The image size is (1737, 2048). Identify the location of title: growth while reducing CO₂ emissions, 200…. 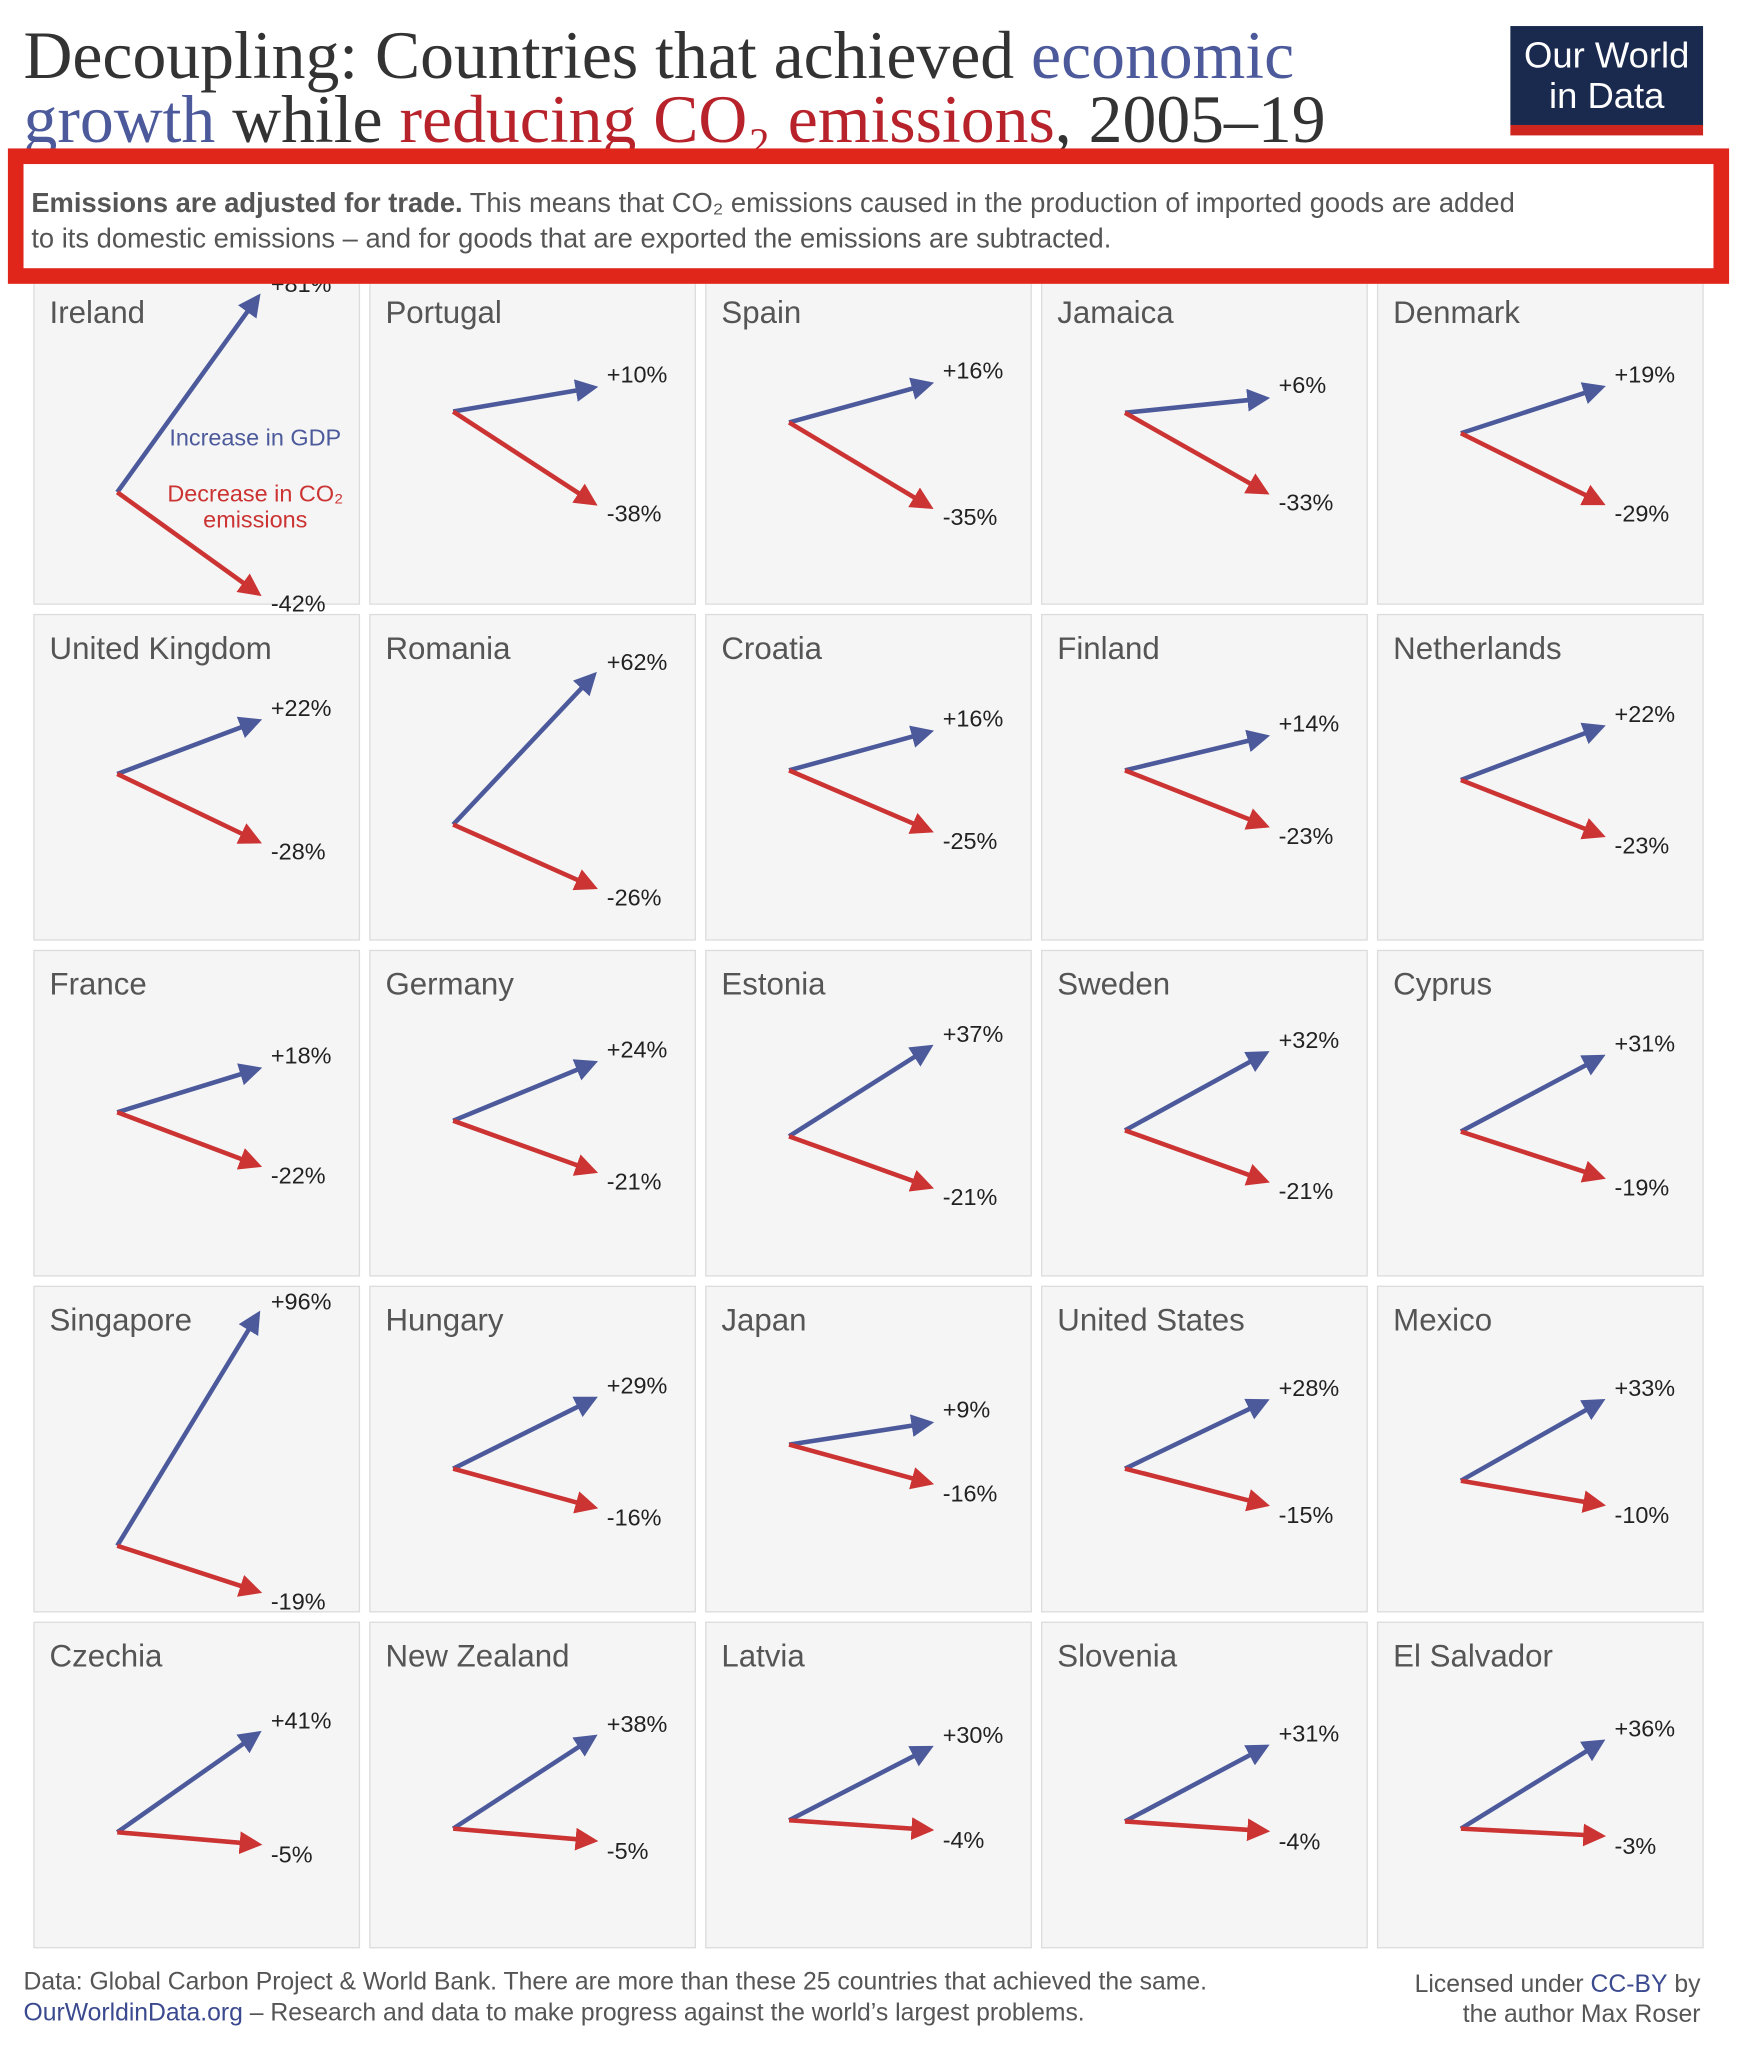
(675, 119).